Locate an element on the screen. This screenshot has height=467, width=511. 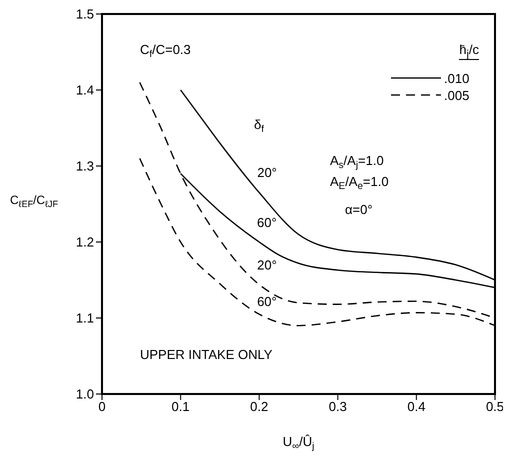
y-tick-label: 1.1 is located at coordinates (85, 318).